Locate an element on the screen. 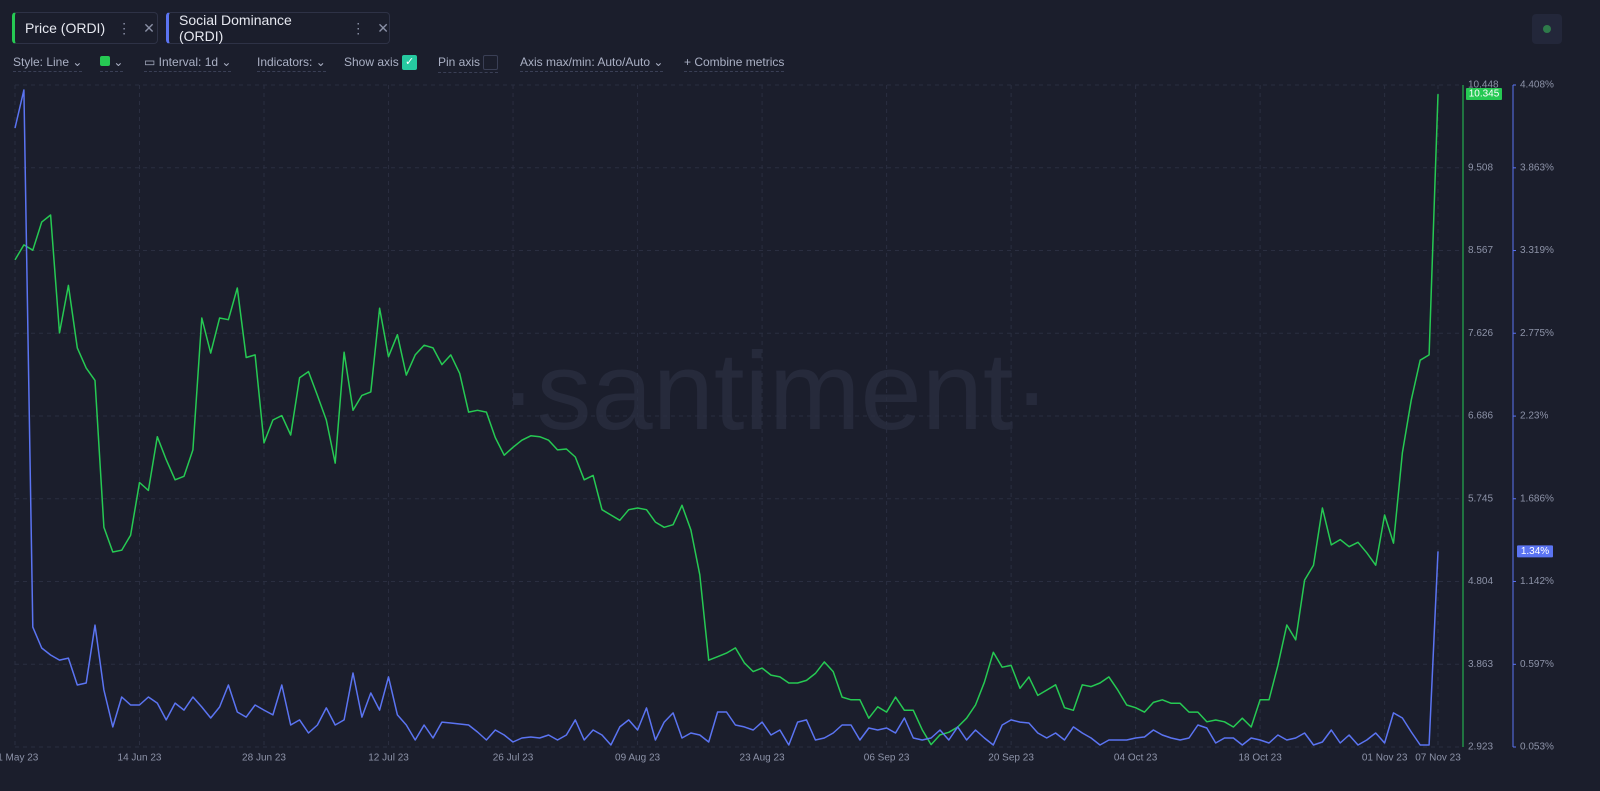 The height and width of the screenshot is (791, 1600). y-tick-label: 10.448 is located at coordinates (1483, 85).